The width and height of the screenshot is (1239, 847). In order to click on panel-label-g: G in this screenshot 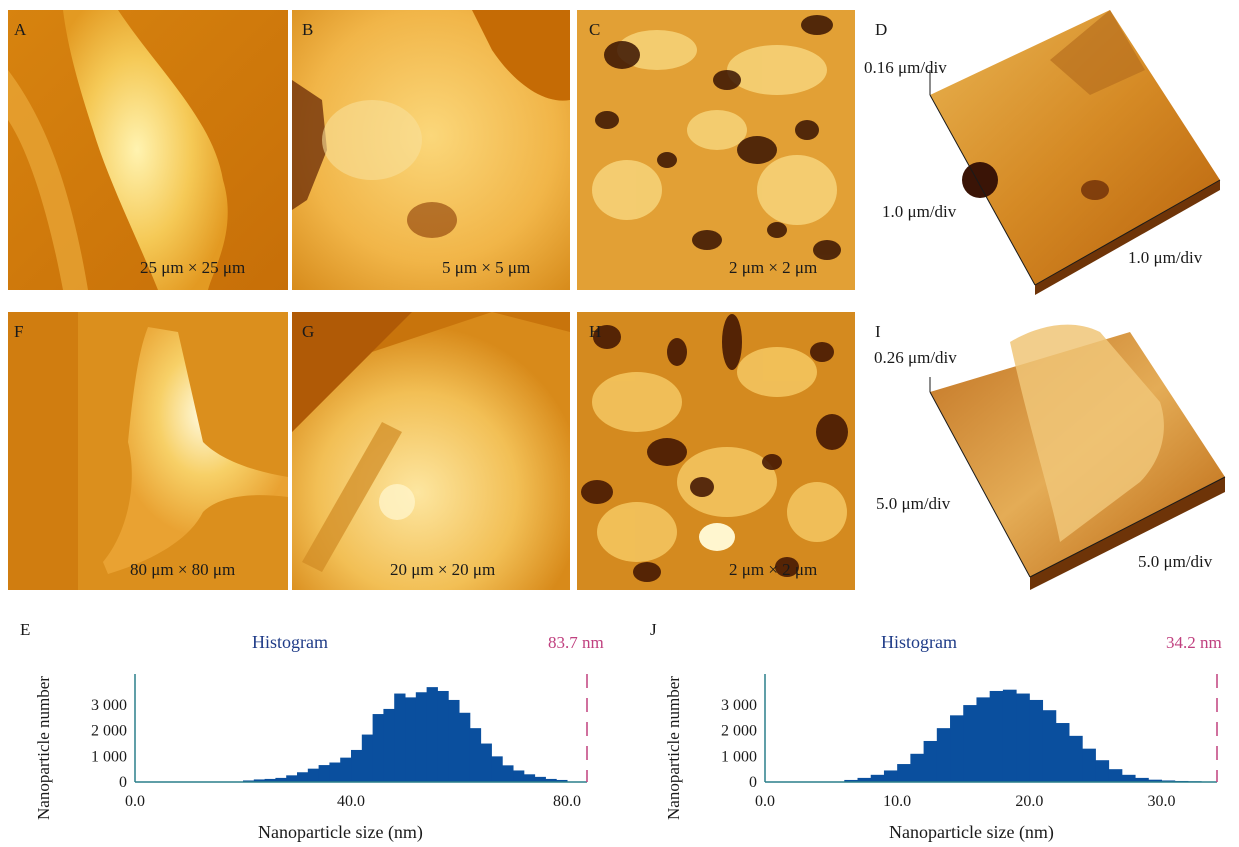, I will do `click(308, 331)`.